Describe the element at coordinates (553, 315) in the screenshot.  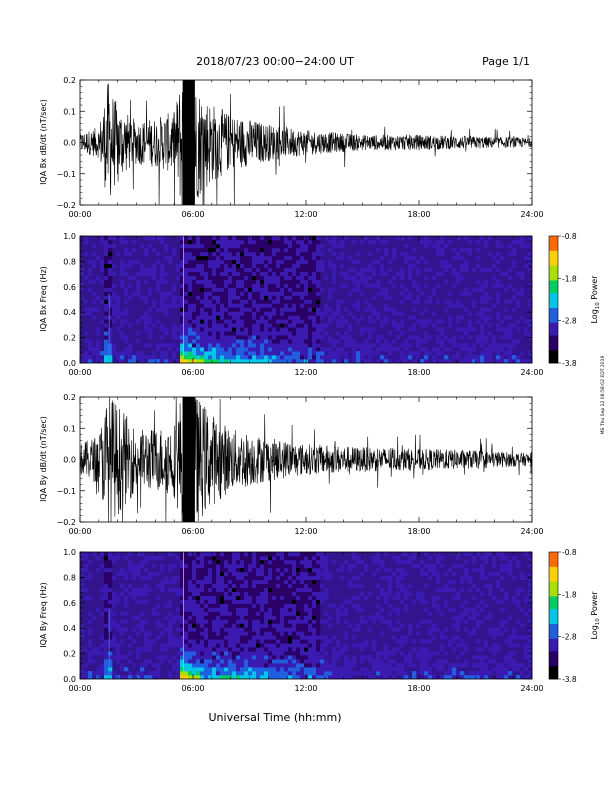
I see `colorbar-swatch` at that location.